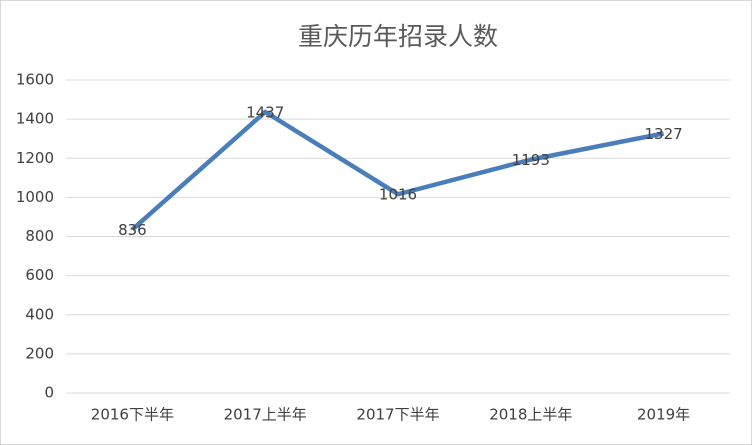 This screenshot has width=752, height=445. Describe the element at coordinates (35, 80) in the screenshot. I see `y-tick-label: 1600` at that location.